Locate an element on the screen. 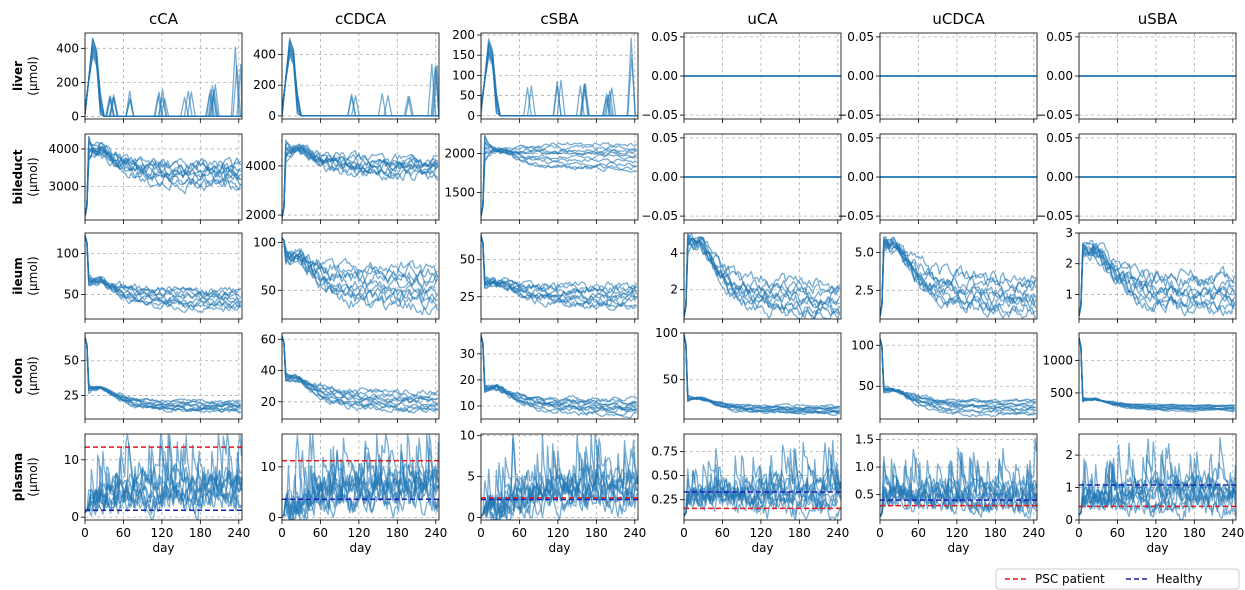 Image resolution: width=1245 pixels, height=590 pixels. panel-ileum-usba: 1 2 3 is located at coordinates (1151, 274).